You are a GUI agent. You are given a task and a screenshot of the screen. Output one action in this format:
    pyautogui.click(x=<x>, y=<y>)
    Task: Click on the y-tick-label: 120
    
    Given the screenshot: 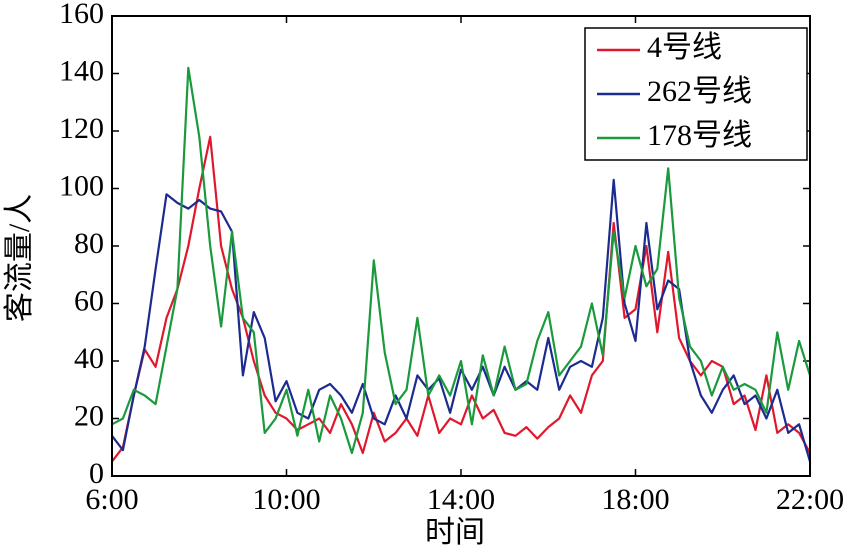 What is the action you would take?
    pyautogui.click(x=81, y=128)
    